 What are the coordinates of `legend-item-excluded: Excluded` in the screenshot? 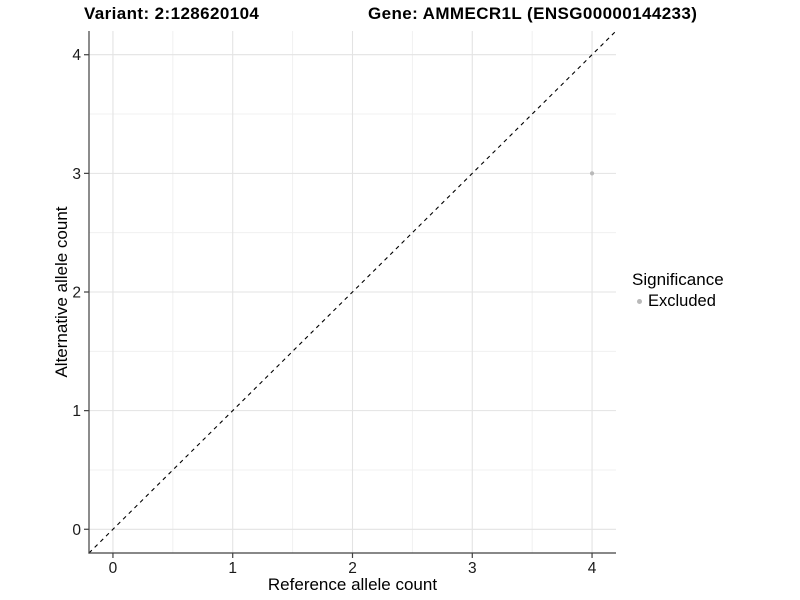 It's located at (677, 301).